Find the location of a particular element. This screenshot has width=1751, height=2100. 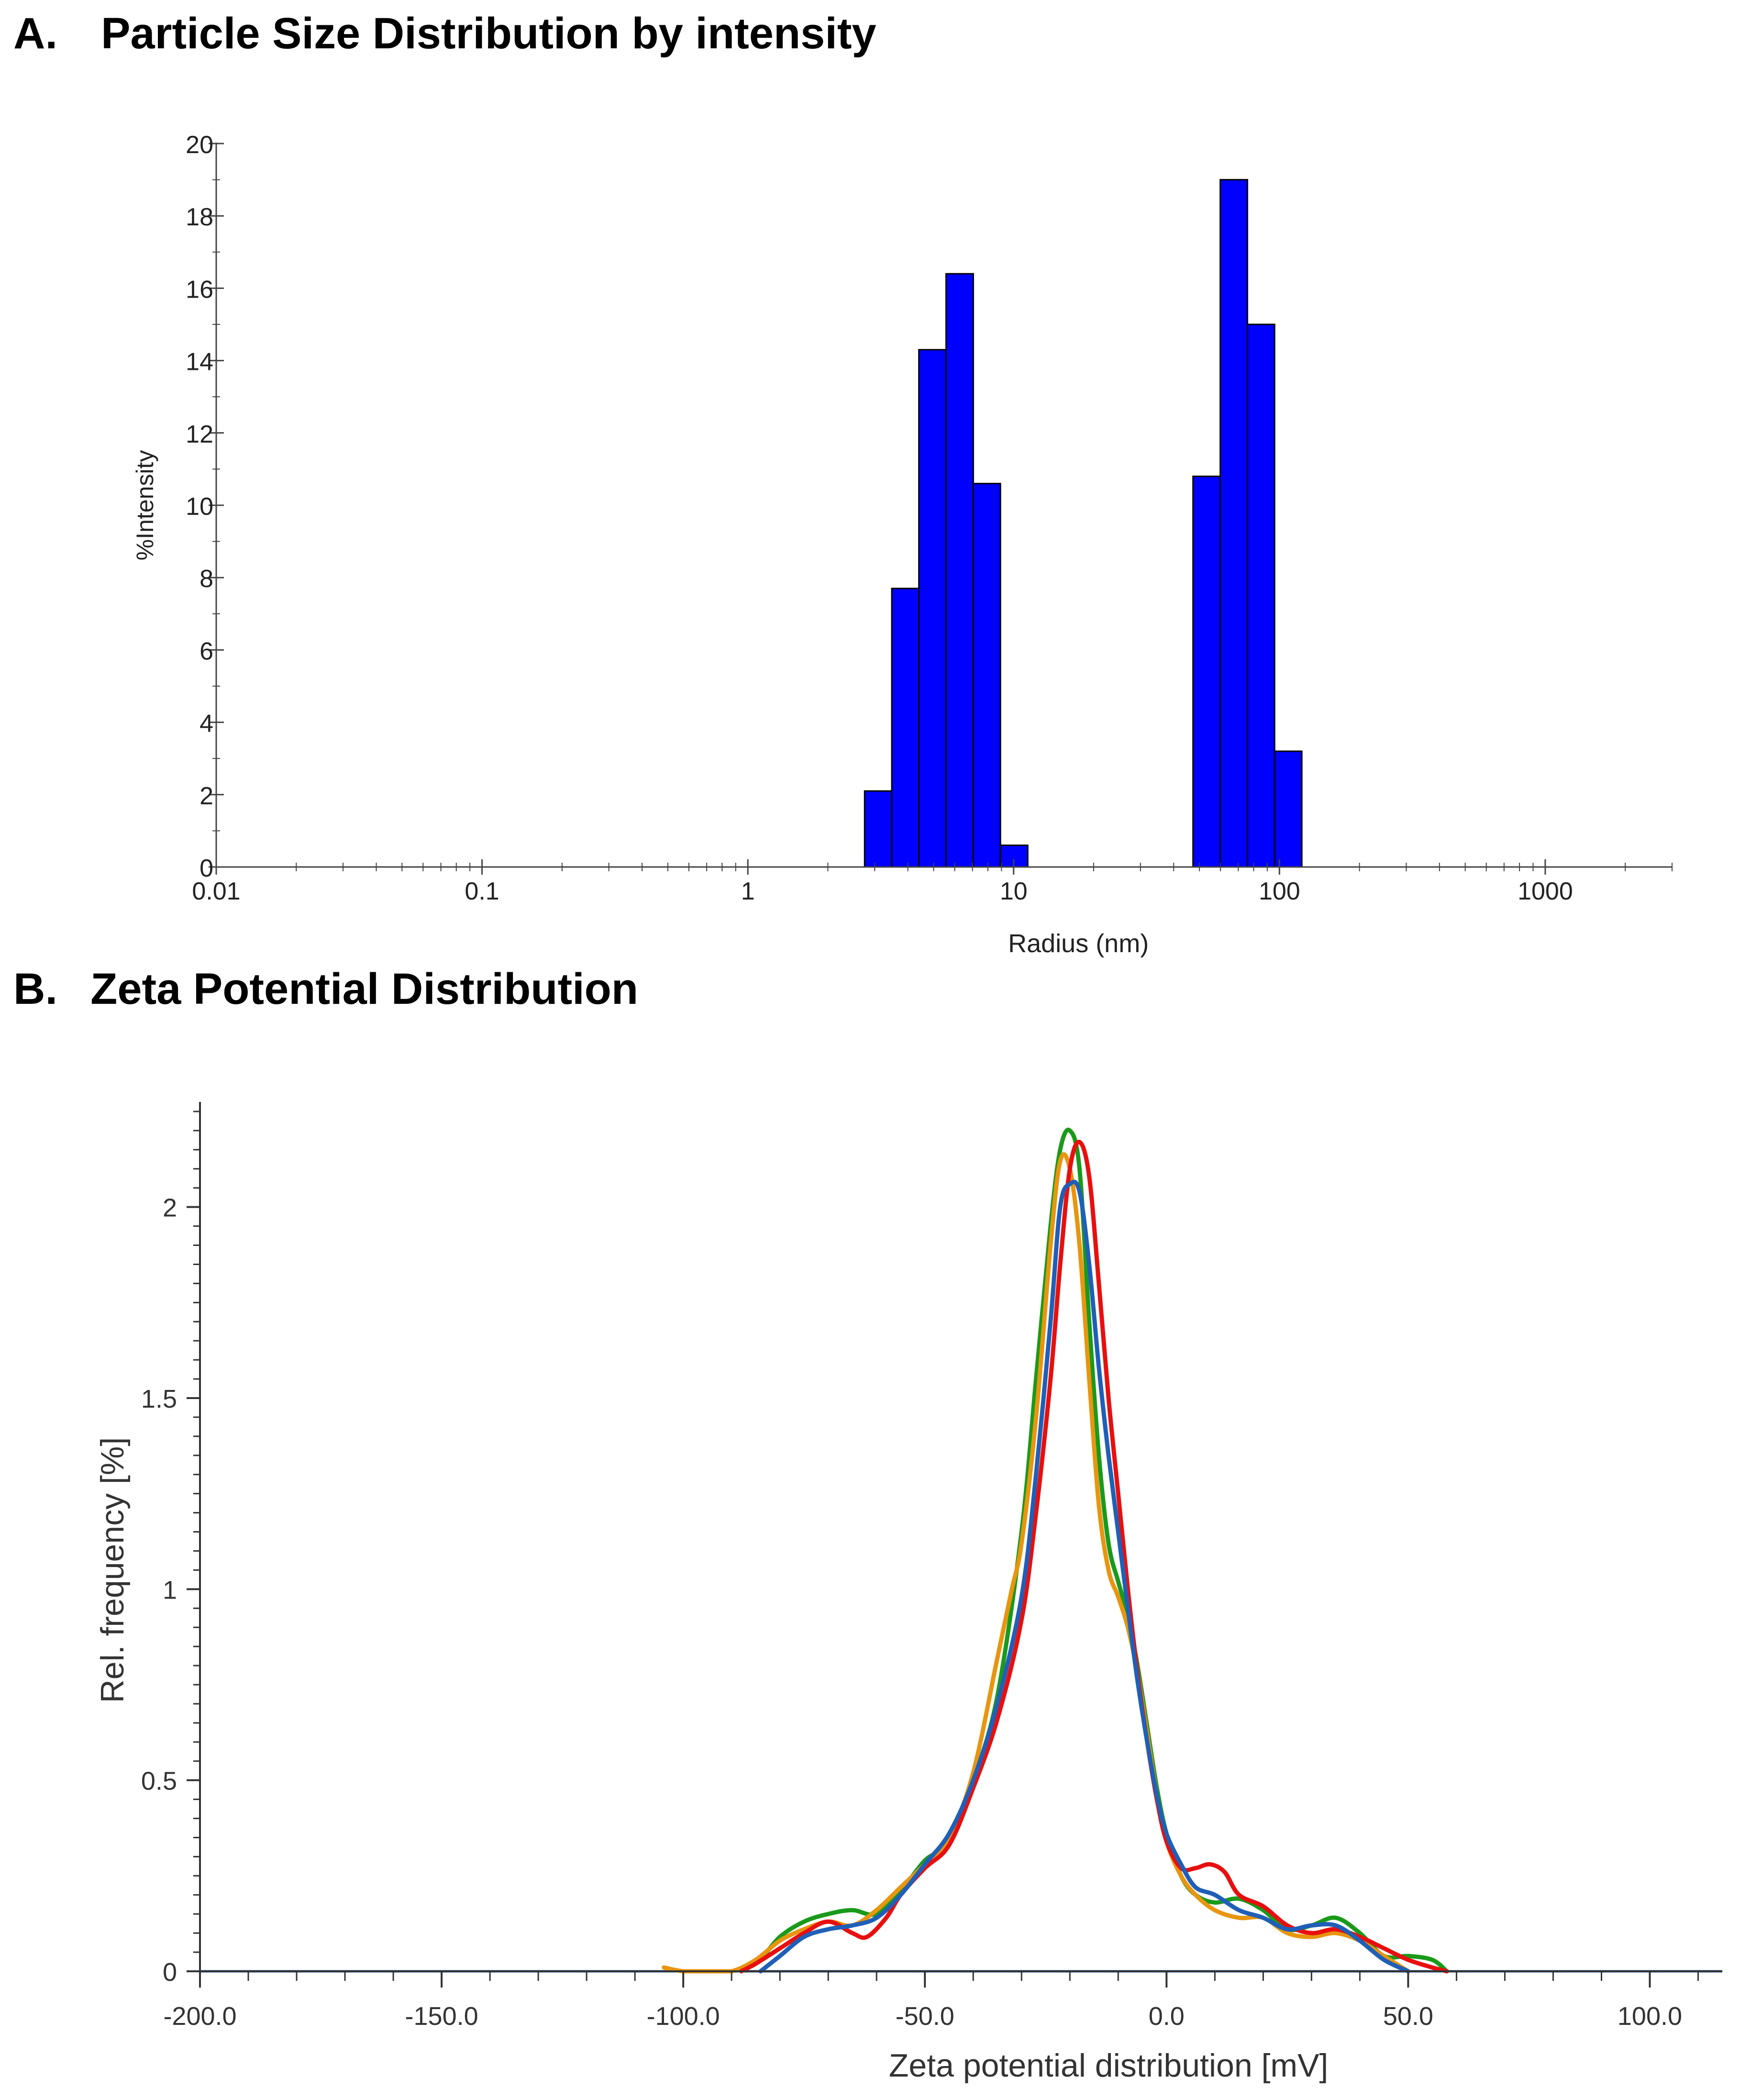

x-tick-label: -50.0 is located at coordinates (925, 2016).